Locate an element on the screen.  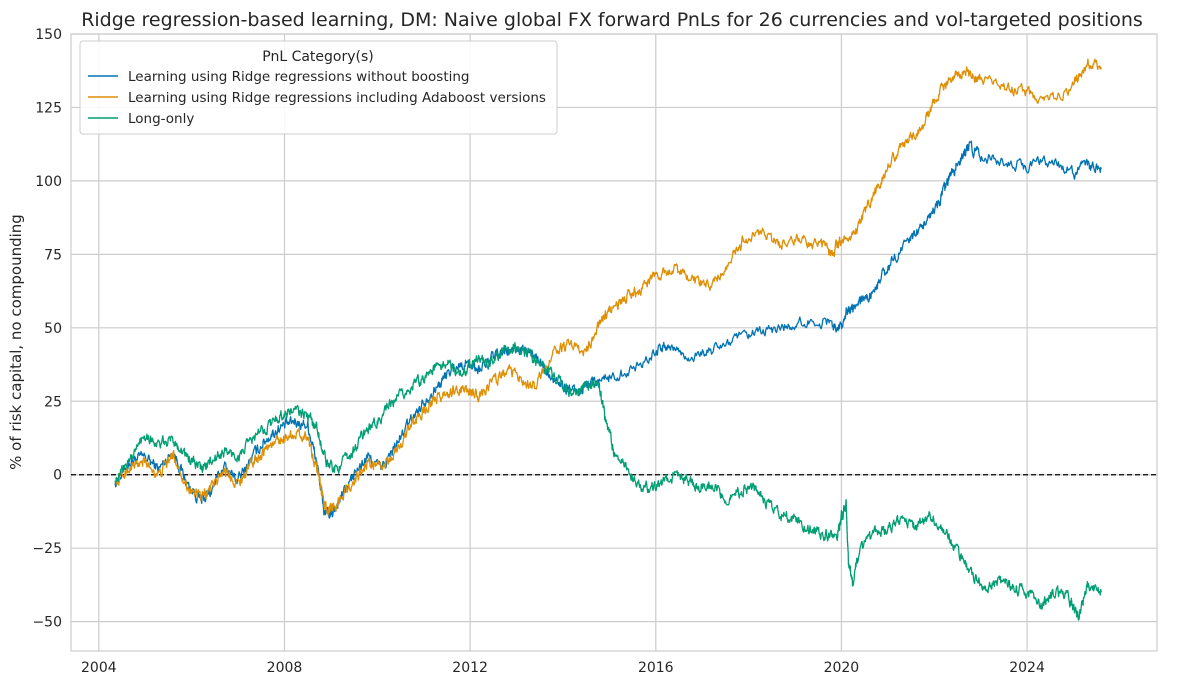
y-tick-label: 75 is located at coordinates (53, 255).